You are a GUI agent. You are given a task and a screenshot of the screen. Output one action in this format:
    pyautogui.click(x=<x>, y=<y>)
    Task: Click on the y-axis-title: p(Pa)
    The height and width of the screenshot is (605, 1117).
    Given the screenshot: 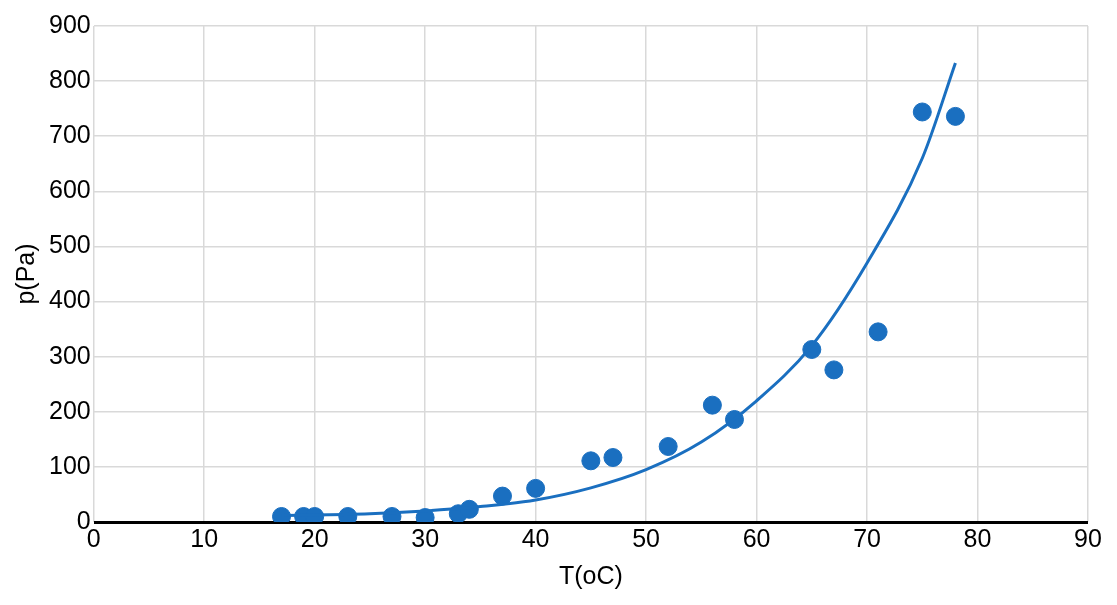 What is the action you would take?
    pyautogui.click(x=24, y=274)
    